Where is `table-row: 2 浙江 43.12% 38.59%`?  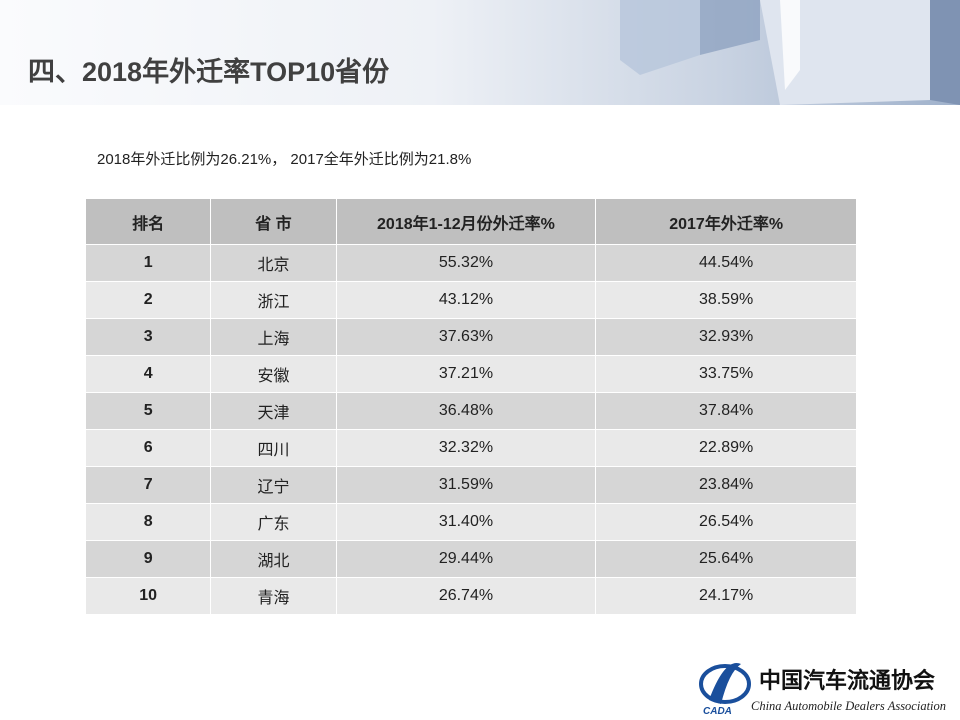
table-row: 2 浙江 43.12% 38.59% is located at coordinates (471, 300).